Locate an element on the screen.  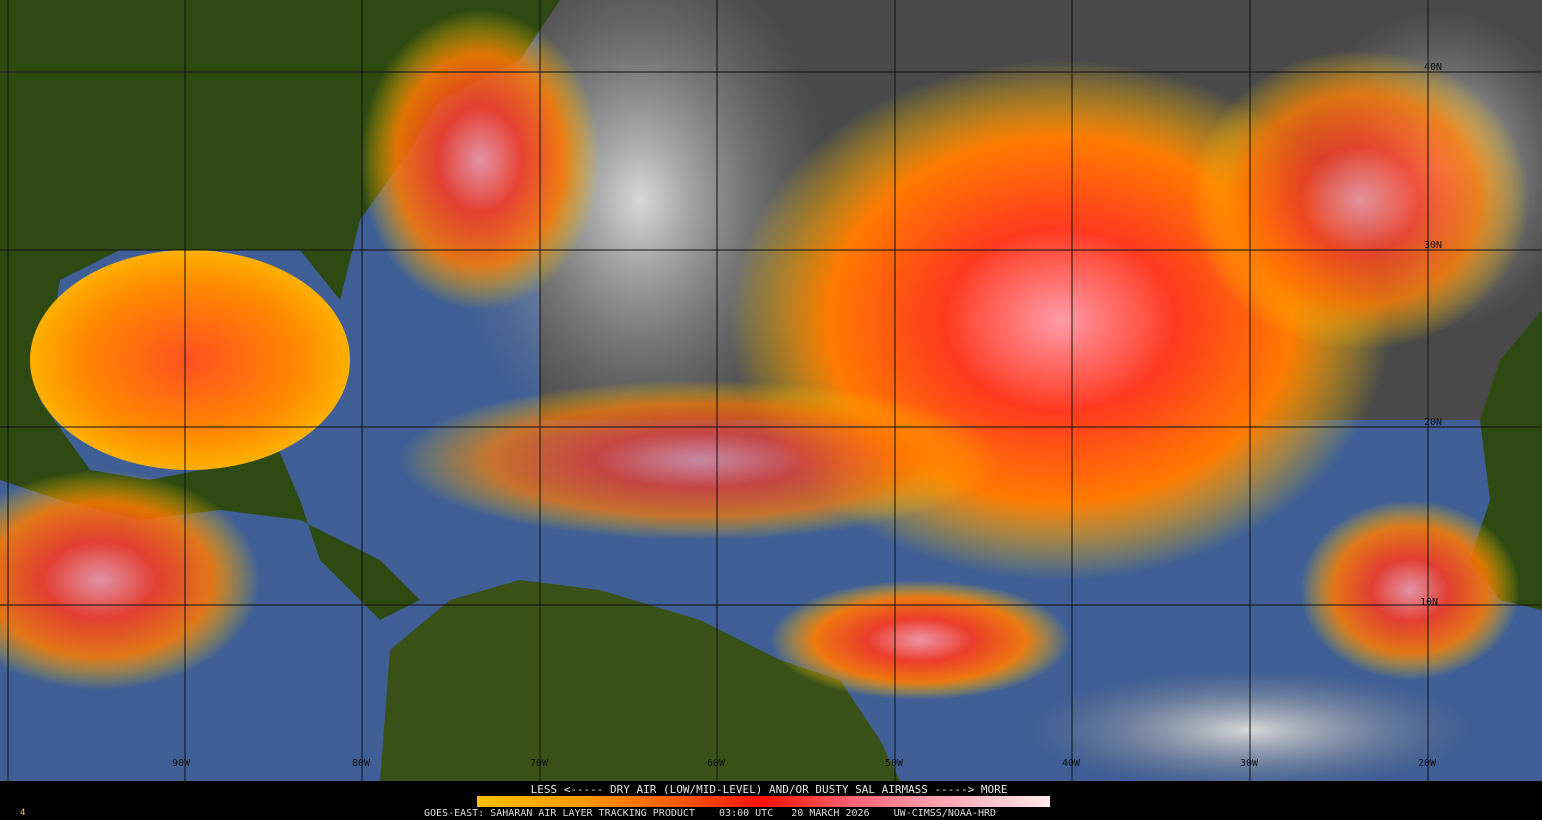
east-coast-dry-air is located at coordinates (480, 160).